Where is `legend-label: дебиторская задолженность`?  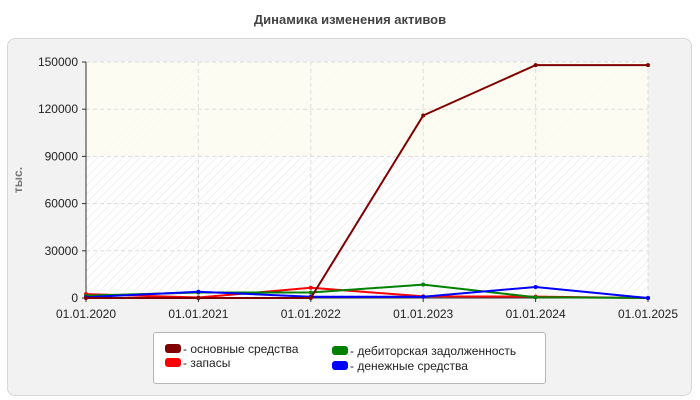 legend-label: дебиторская задолженность is located at coordinates (437, 350).